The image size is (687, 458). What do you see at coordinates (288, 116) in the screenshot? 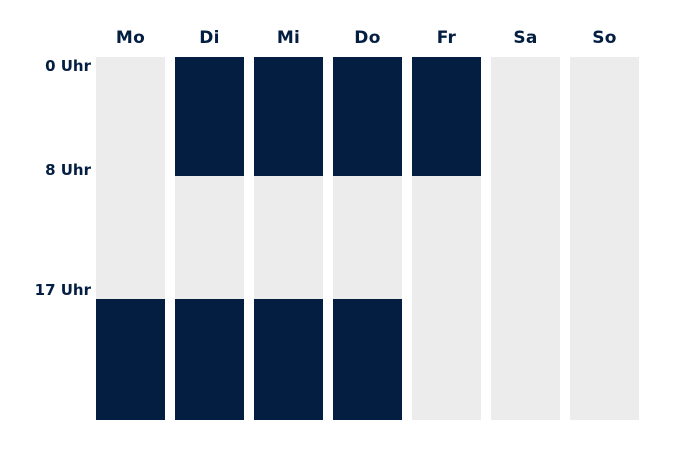
I see `block-mi-0-8uhr-active` at bounding box center [288, 116].